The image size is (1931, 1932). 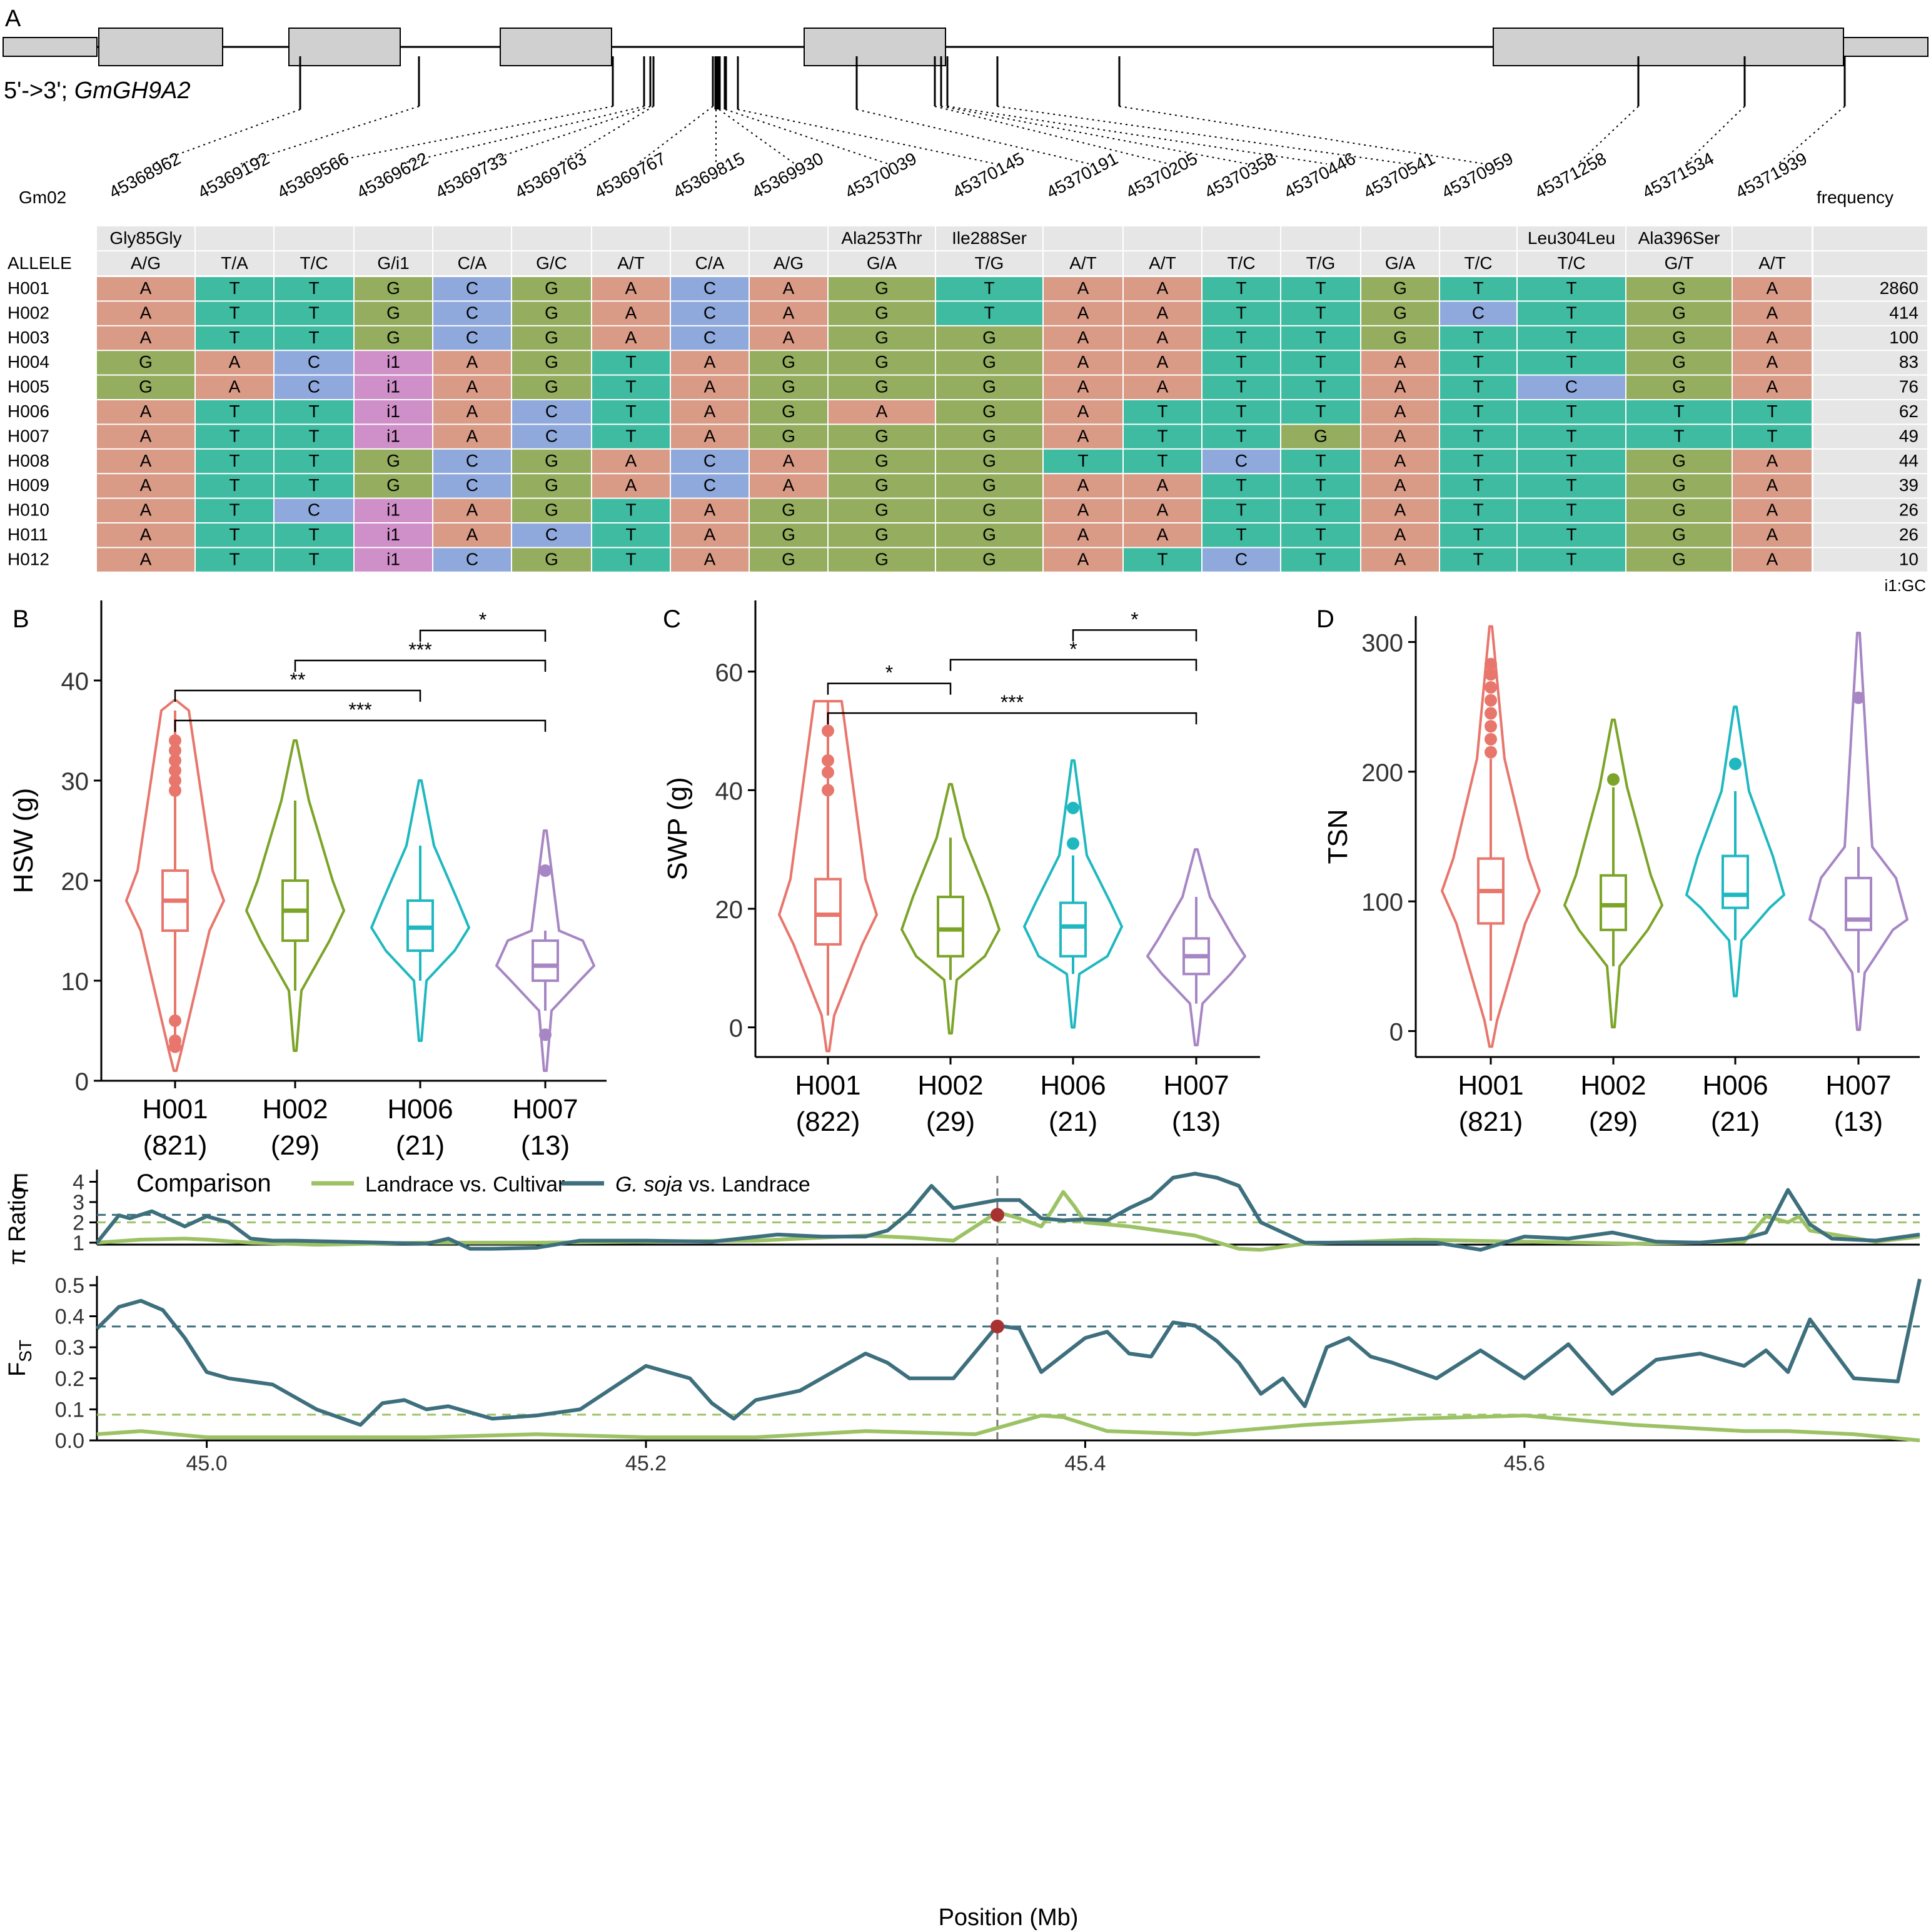 What do you see at coordinates (1679, 238) in the screenshot?
I see `annotation-text: Ala396Ser` at bounding box center [1679, 238].